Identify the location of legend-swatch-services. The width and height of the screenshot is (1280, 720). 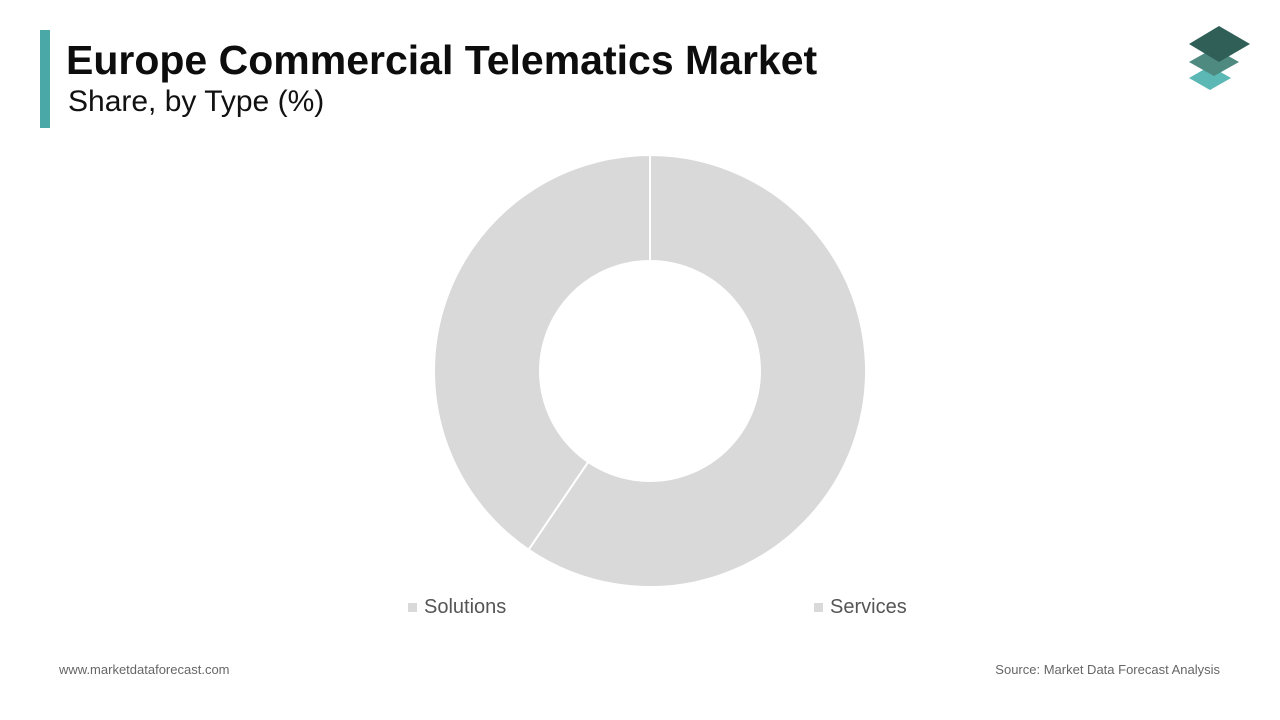
(818, 607).